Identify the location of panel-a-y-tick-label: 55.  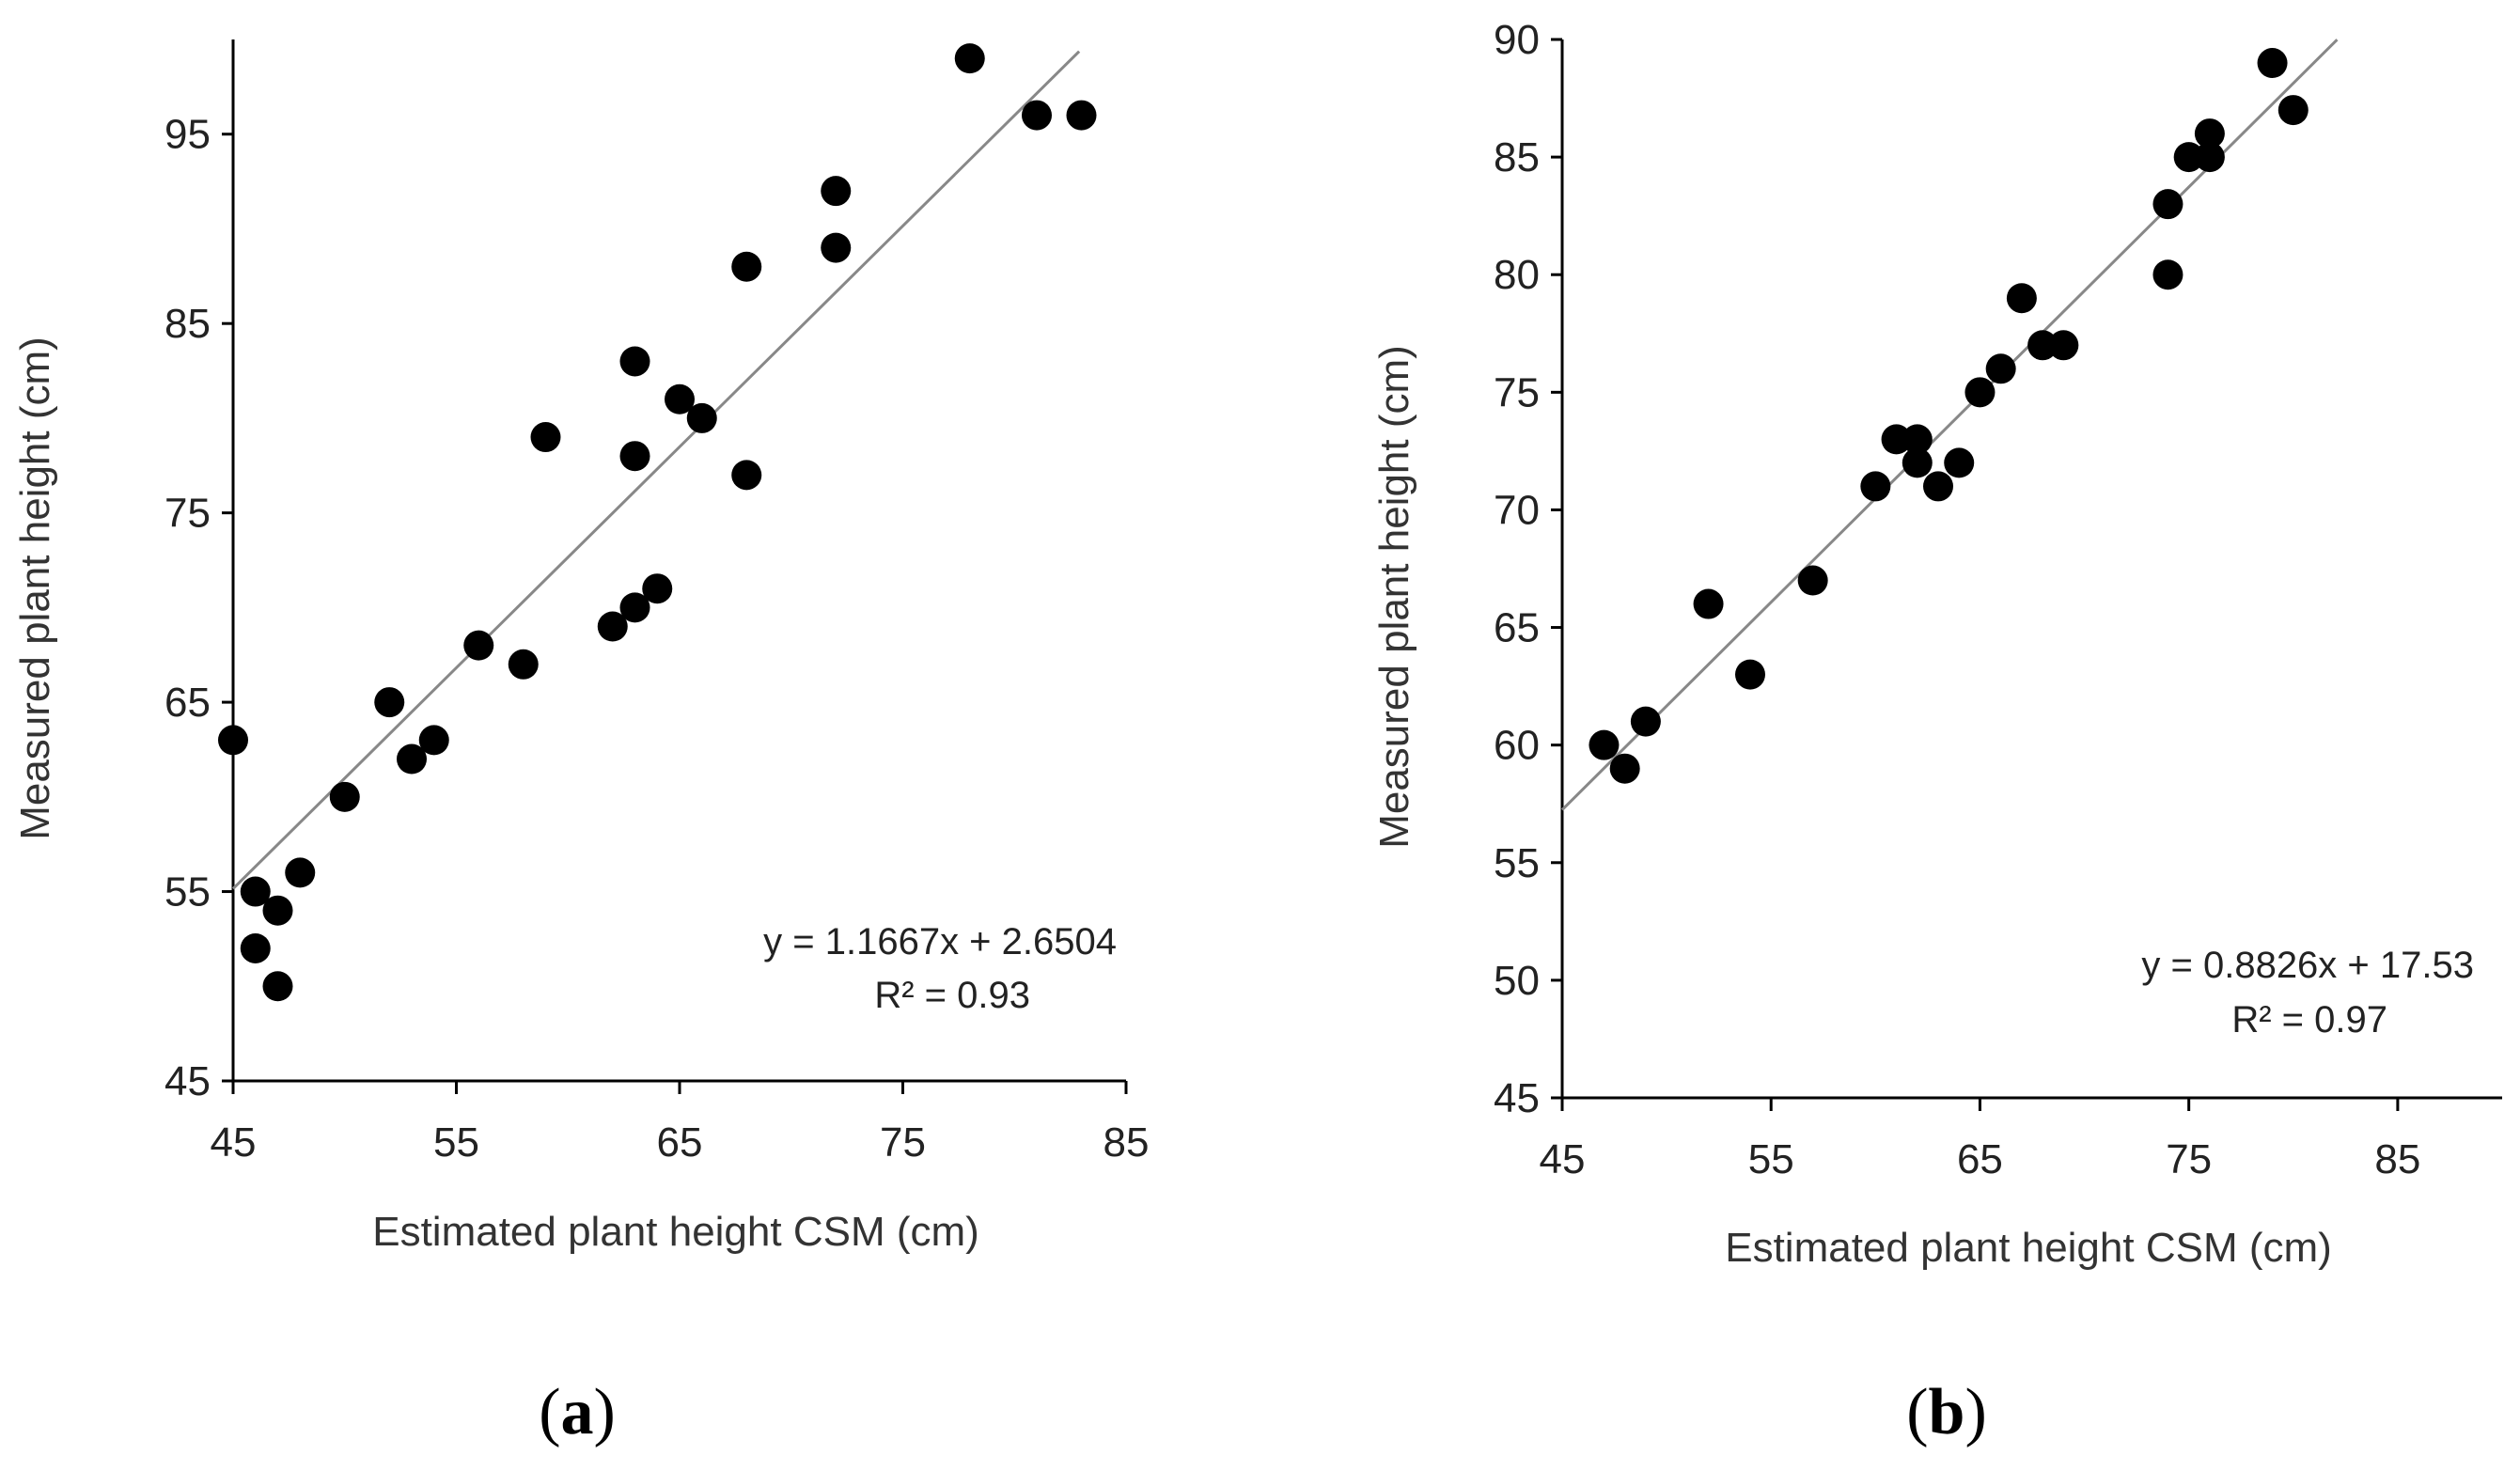
(187, 892).